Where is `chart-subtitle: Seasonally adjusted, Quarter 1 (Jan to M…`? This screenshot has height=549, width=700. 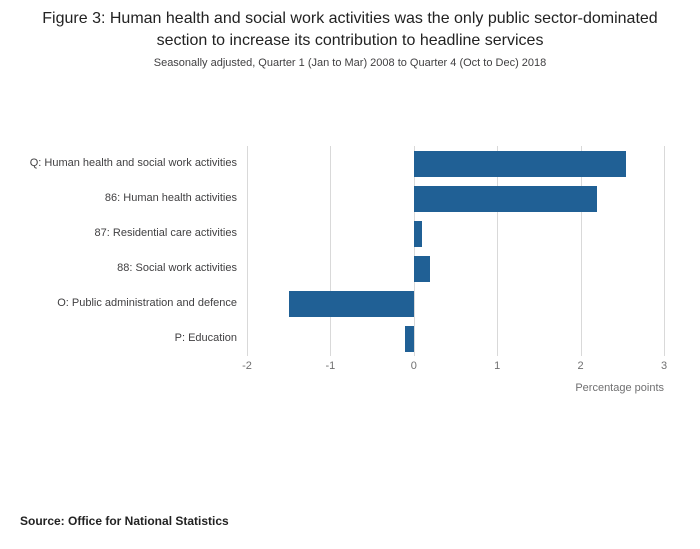 chart-subtitle: Seasonally adjusted, Quarter 1 (Jan to M… is located at coordinates (350, 63).